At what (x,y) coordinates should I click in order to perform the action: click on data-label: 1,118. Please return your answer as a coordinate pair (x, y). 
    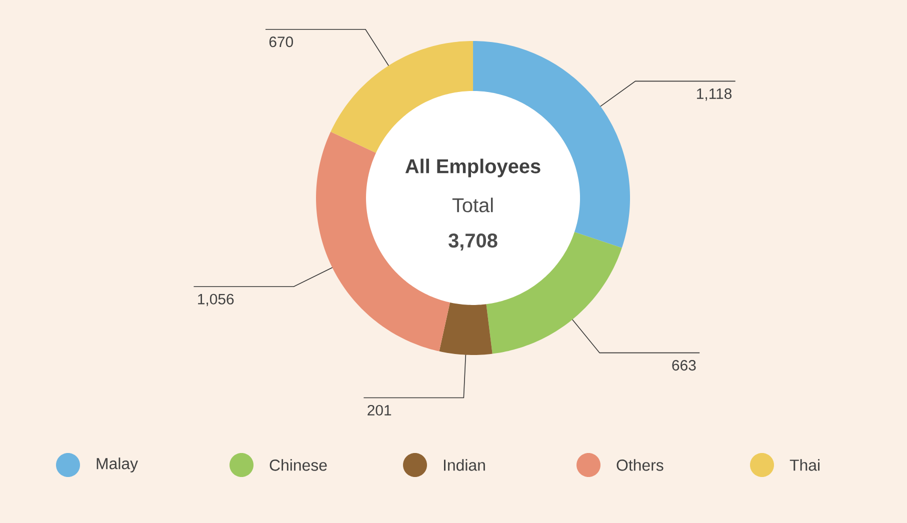
    Looking at the image, I should click on (714, 94).